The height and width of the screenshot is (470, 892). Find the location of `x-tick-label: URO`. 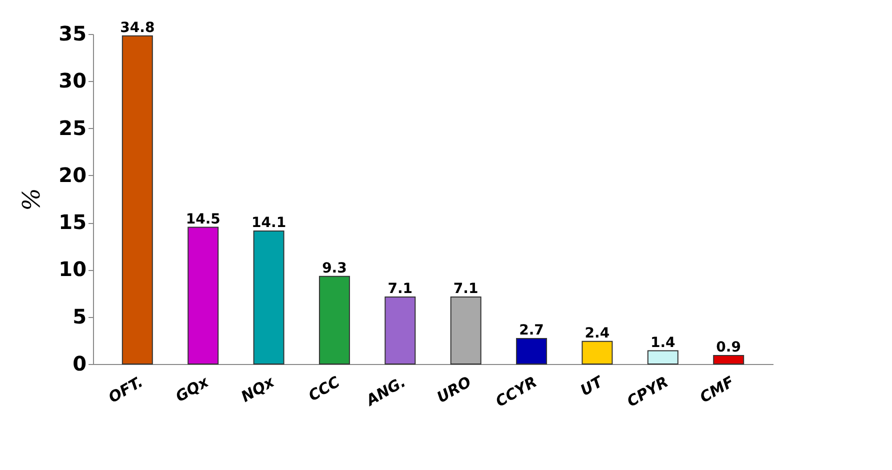

x-tick-label: URO is located at coordinates (454, 389).